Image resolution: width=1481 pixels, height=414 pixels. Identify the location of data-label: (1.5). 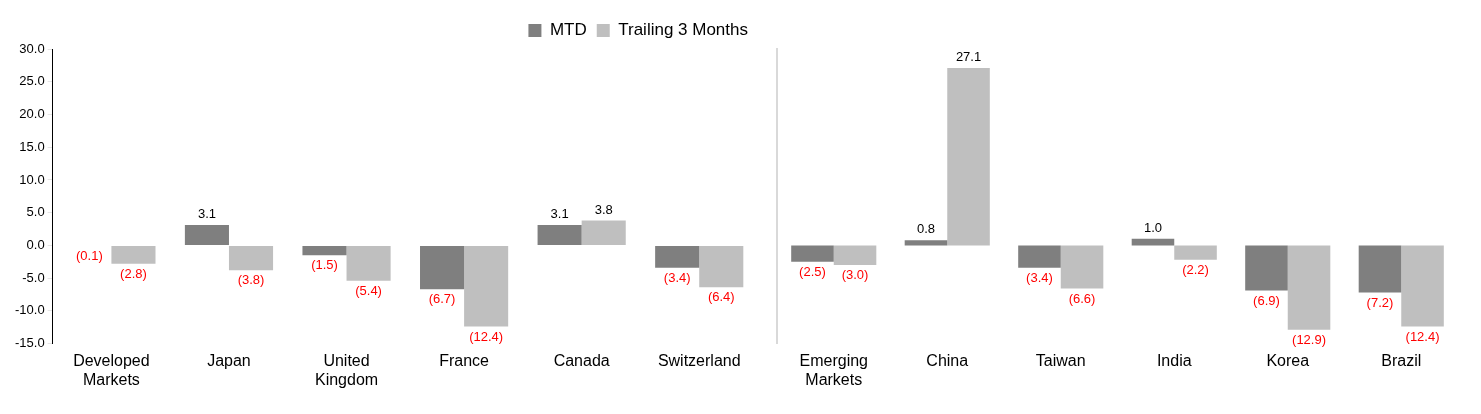
(324, 265).